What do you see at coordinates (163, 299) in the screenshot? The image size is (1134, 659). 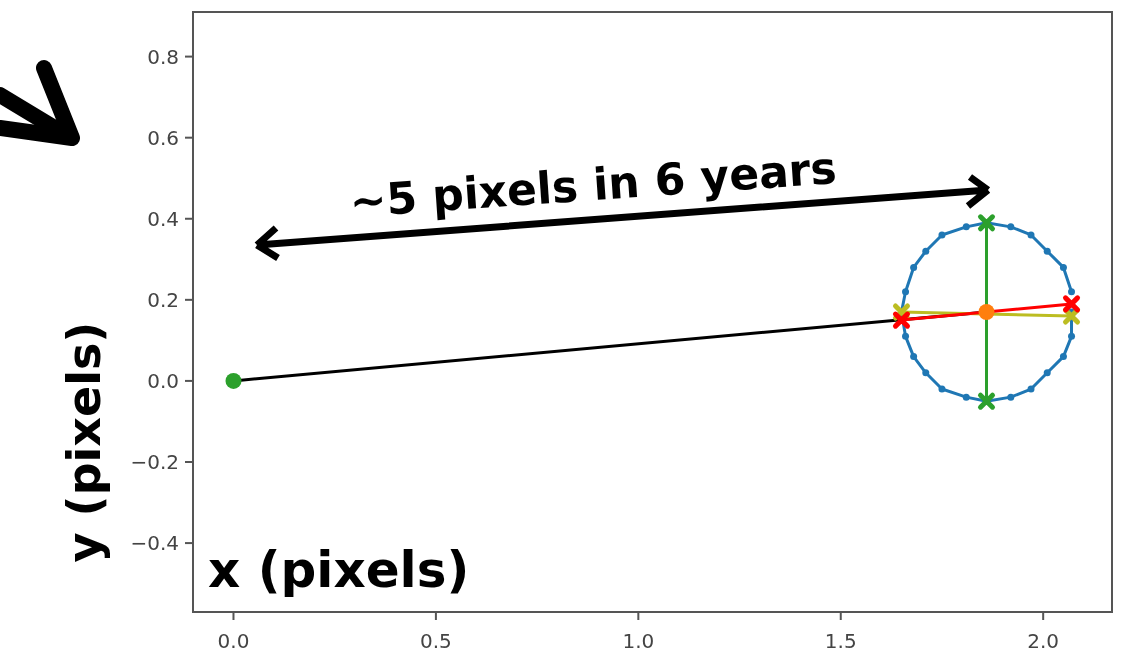 I see `y-tick-label: 0.2` at bounding box center [163, 299].